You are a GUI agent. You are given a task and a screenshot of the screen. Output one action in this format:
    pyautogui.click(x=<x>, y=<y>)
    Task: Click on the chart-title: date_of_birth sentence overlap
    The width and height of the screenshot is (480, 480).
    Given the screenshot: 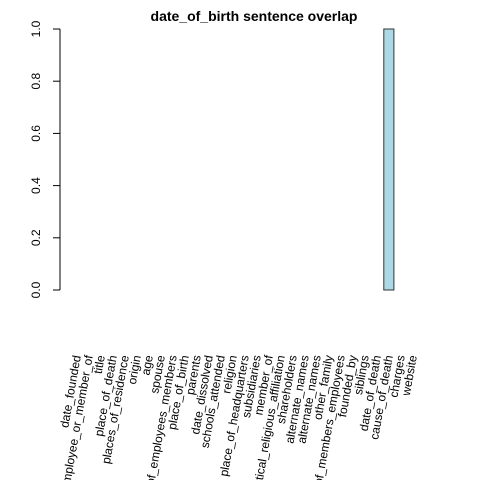 What is the action you would take?
    pyautogui.click(x=254, y=16)
    